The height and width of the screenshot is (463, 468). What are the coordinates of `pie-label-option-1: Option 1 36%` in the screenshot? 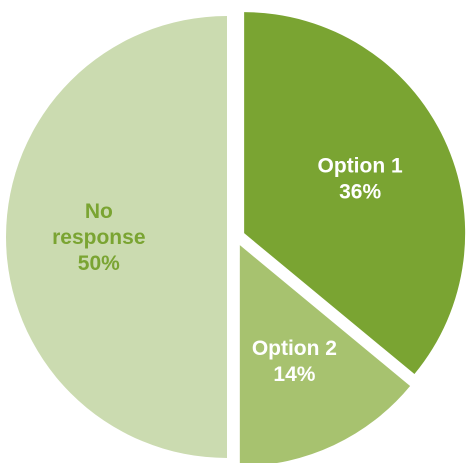 It's located at (360, 179).